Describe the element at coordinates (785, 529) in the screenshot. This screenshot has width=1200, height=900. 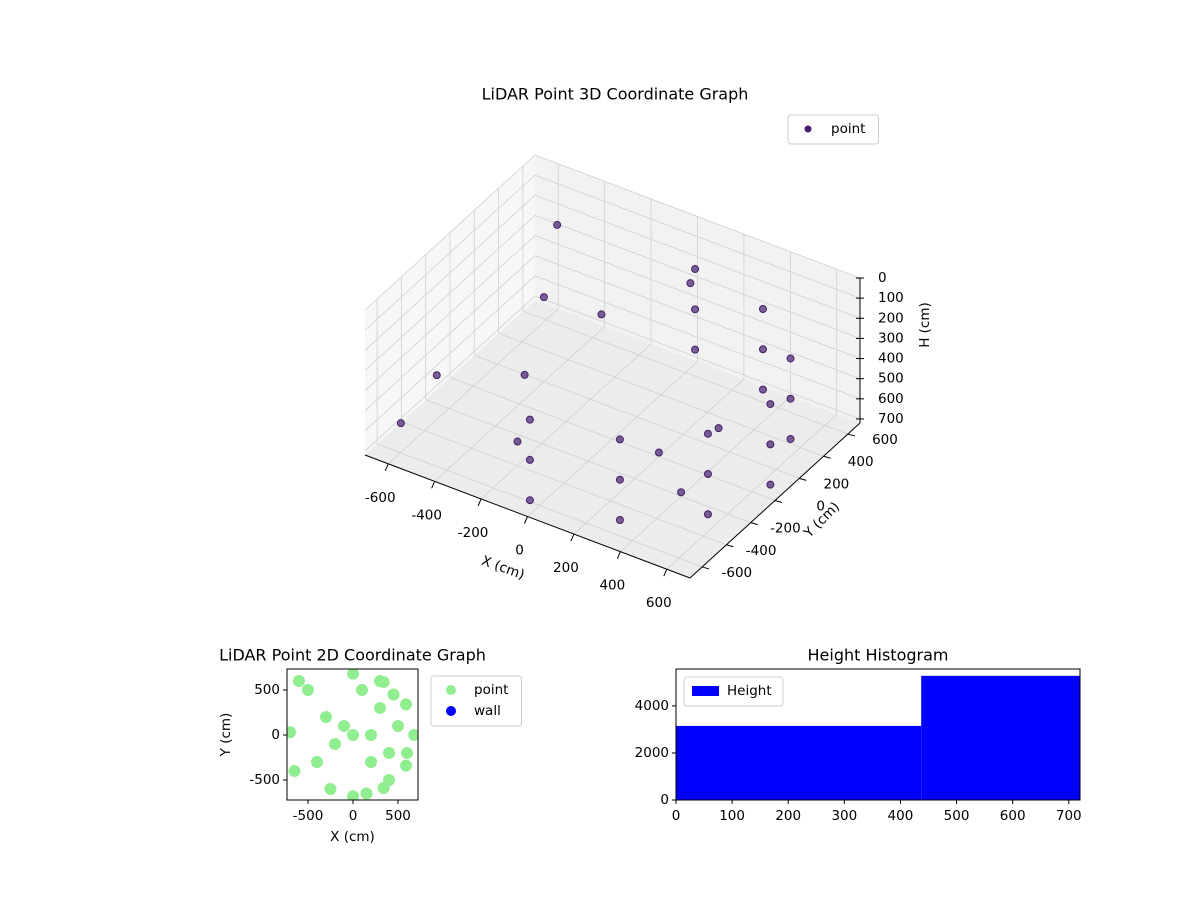
I see `y-tick-label: -200` at that location.